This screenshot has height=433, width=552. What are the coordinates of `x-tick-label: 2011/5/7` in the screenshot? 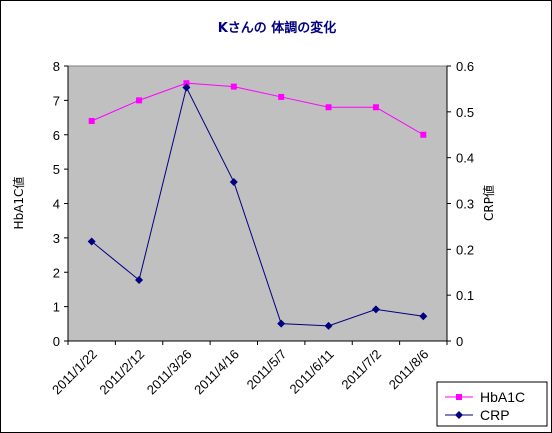 It's located at (267, 370).